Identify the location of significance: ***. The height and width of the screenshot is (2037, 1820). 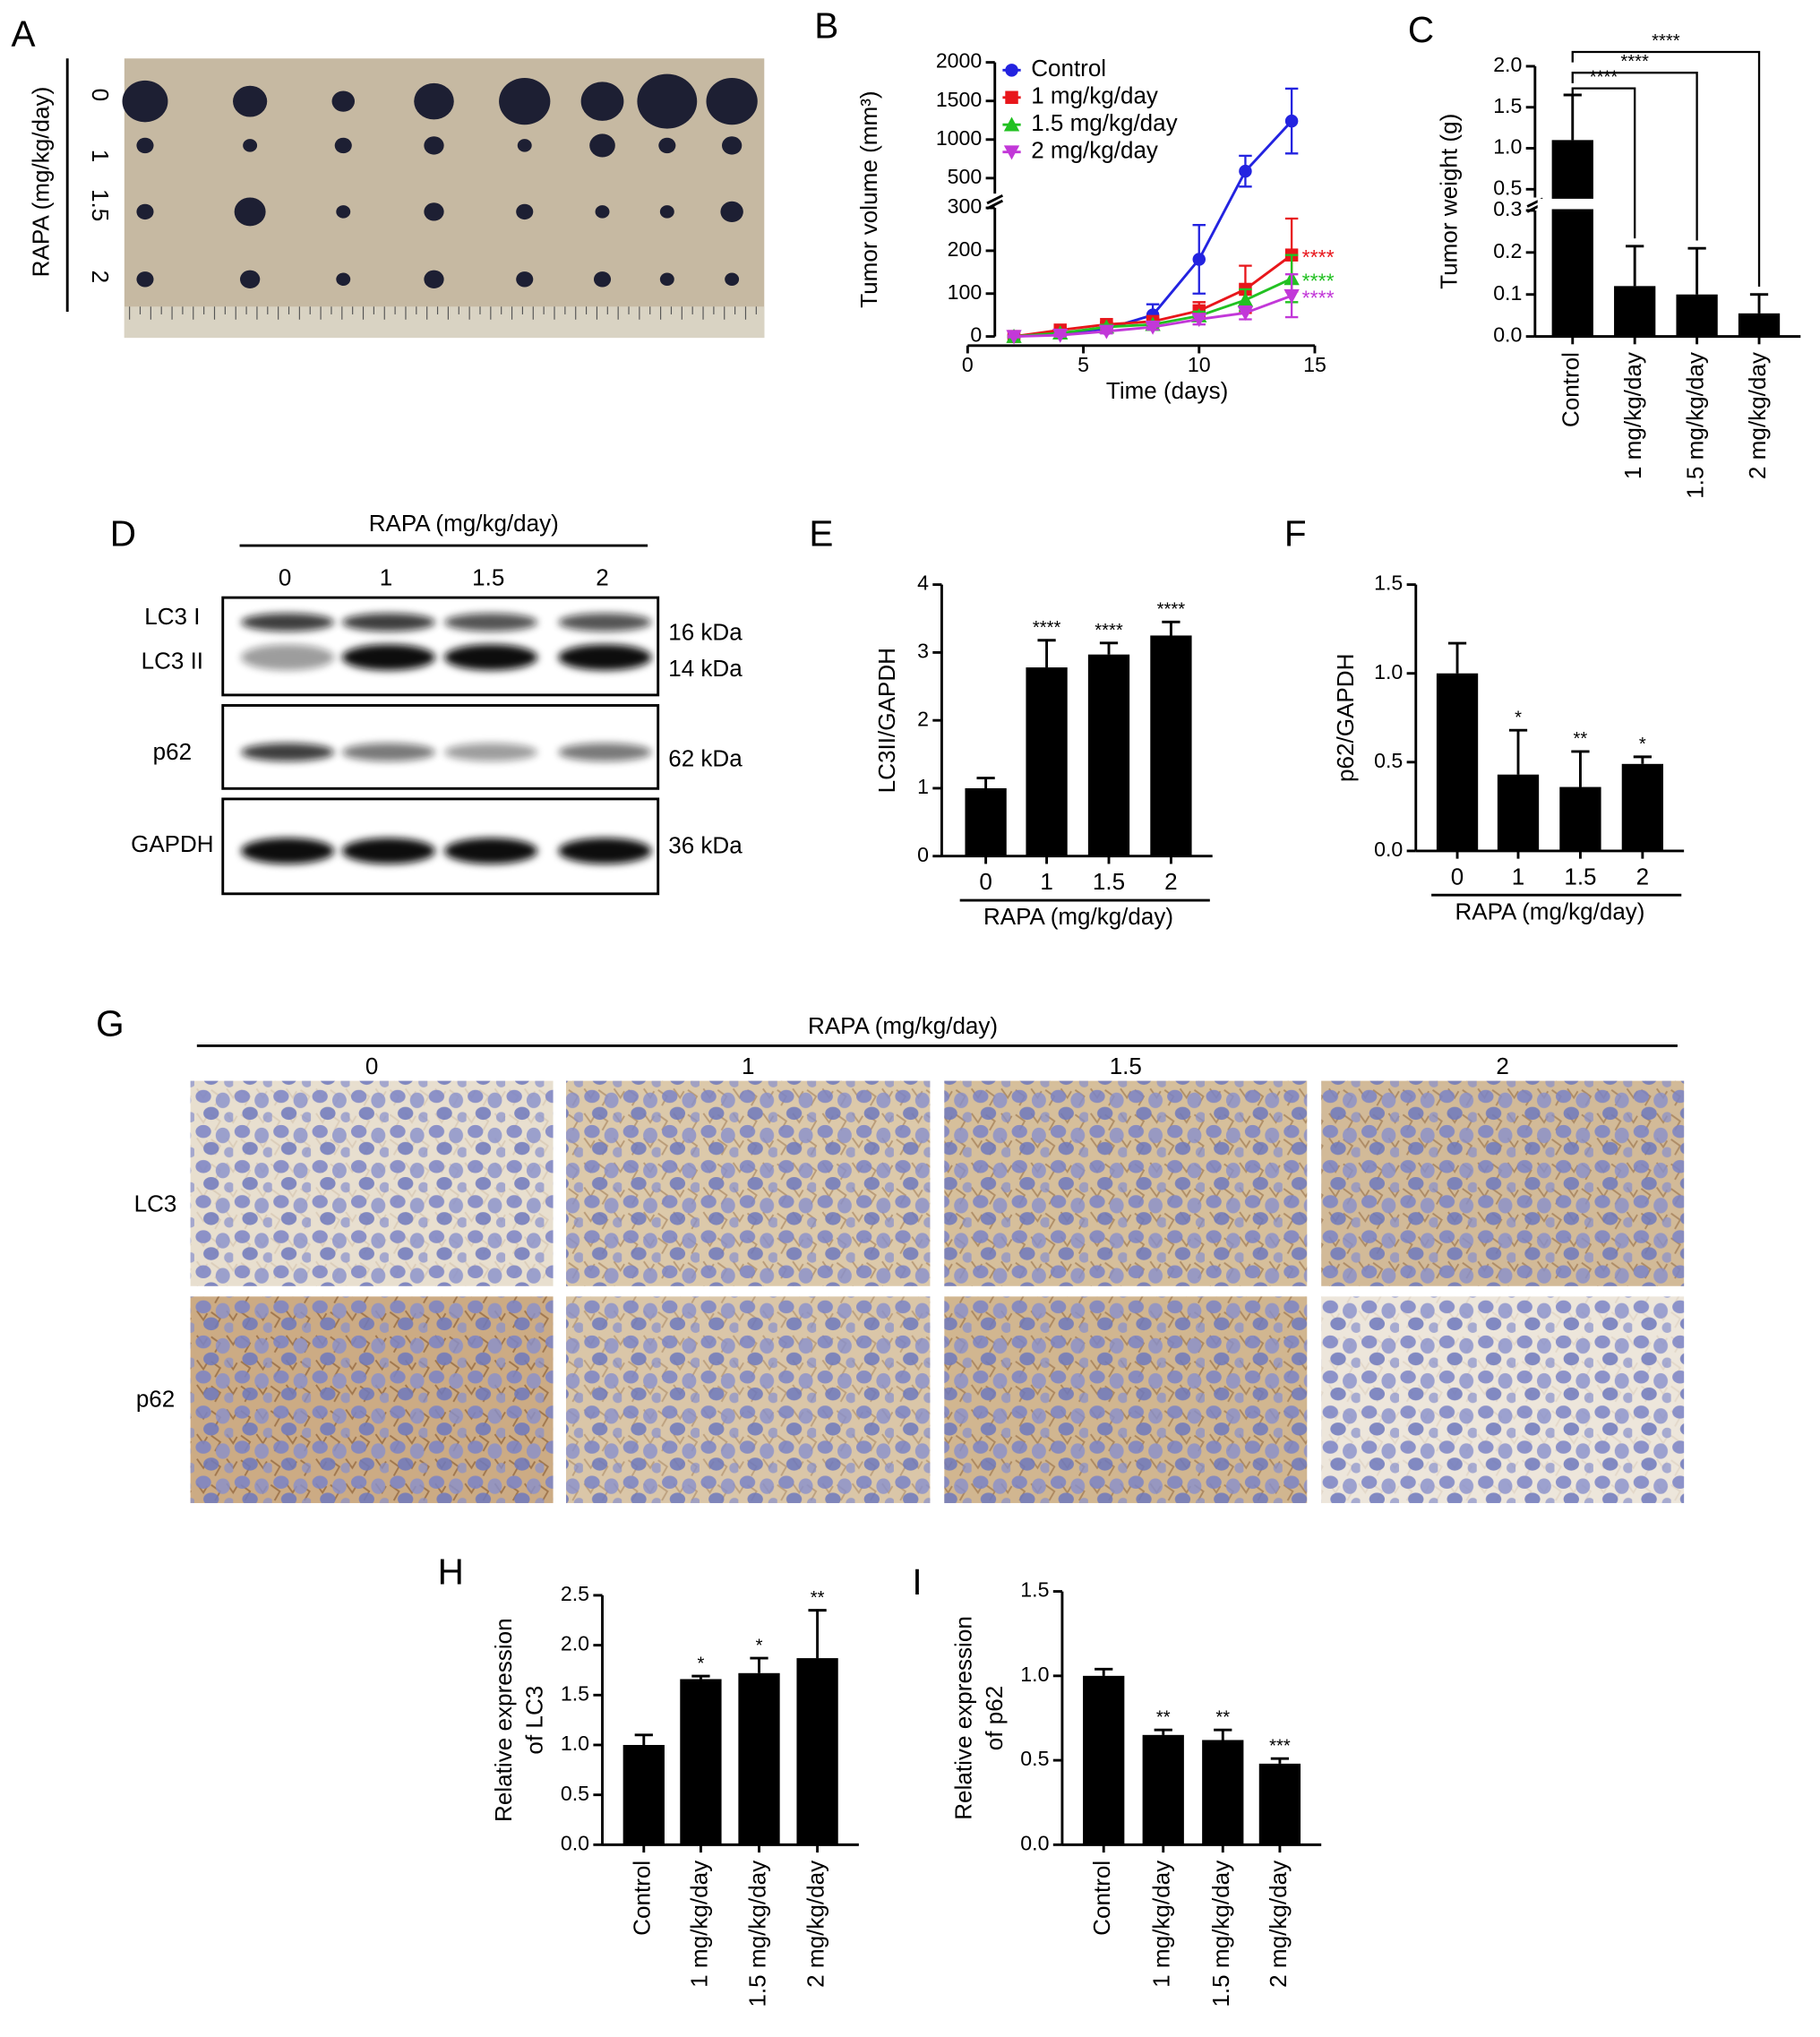
(1280, 1747).